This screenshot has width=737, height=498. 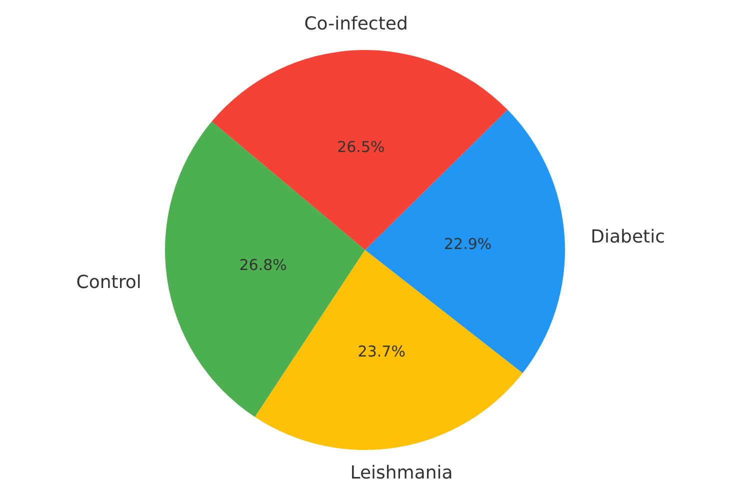 I want to click on slice-label: Leishmania, so click(x=401, y=473).